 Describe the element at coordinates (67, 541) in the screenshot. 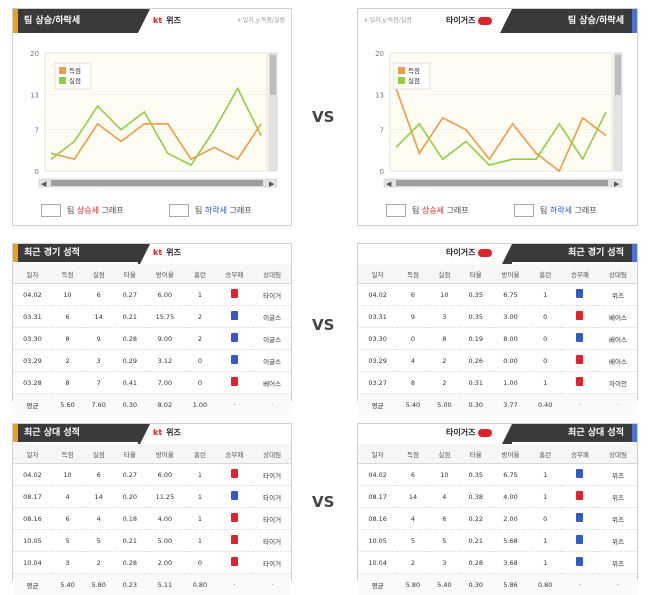

I see `cell-runs: 5` at that location.